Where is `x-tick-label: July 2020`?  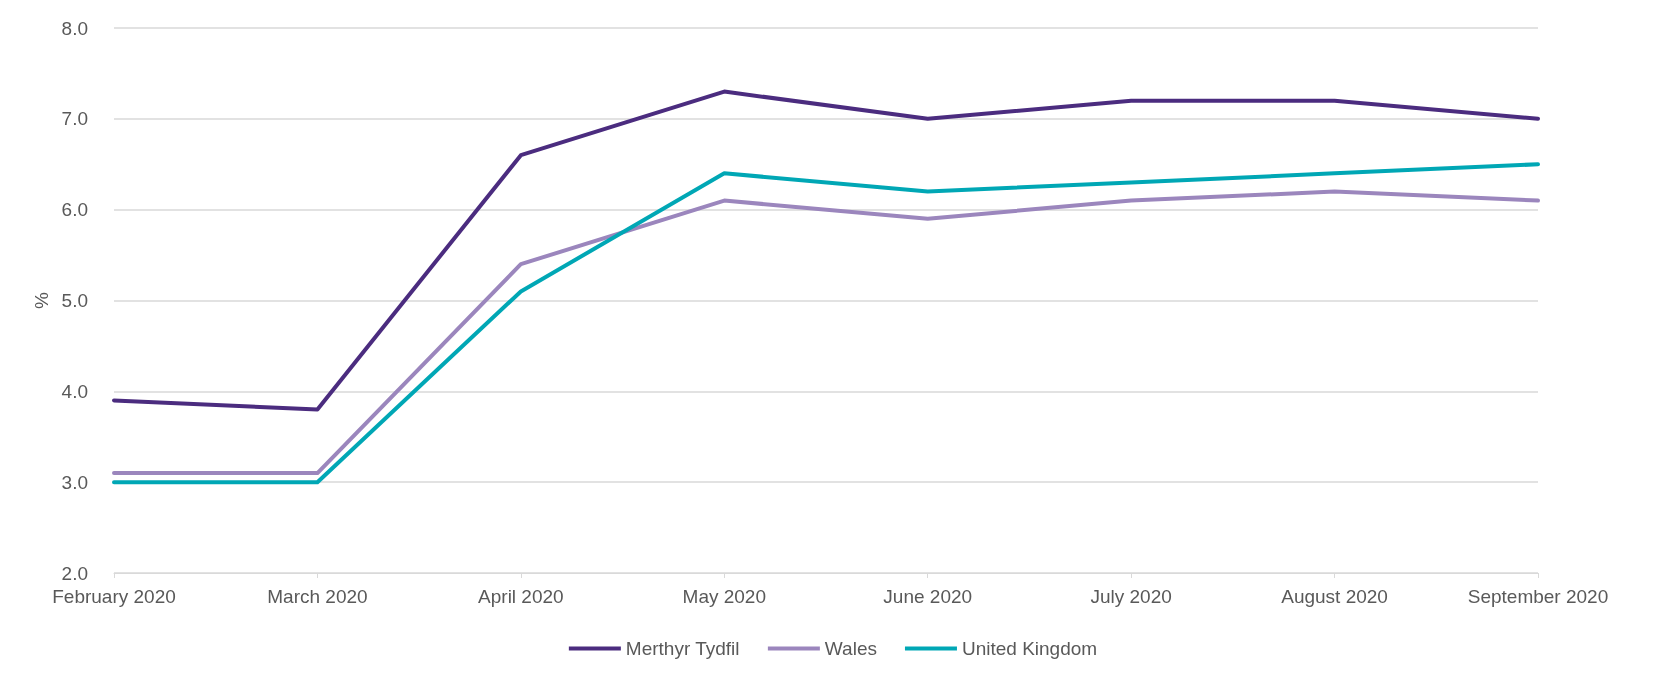
x-tick-label: July 2020 is located at coordinates (1131, 596).